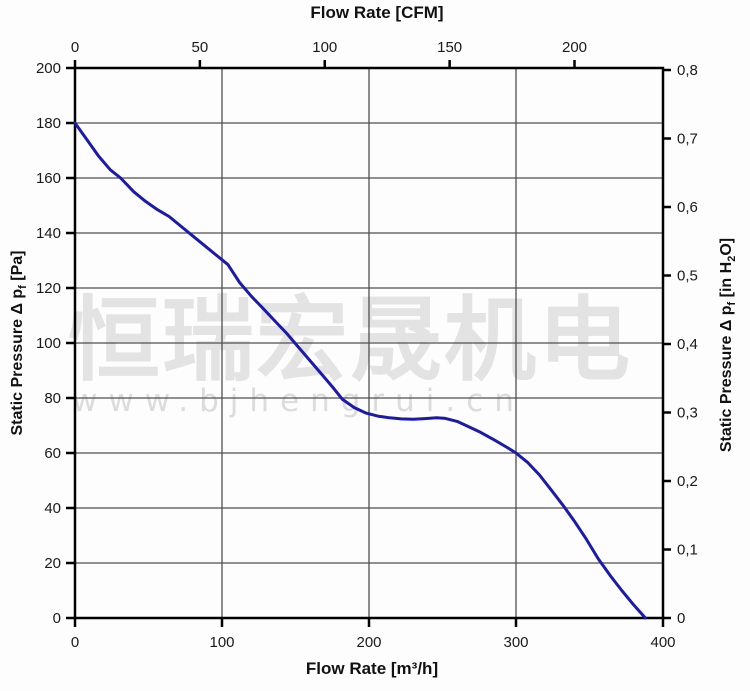 The image size is (750, 691). Describe the element at coordinates (515, 642) in the screenshot. I see `bottom-axis-tick-label: 300` at that location.